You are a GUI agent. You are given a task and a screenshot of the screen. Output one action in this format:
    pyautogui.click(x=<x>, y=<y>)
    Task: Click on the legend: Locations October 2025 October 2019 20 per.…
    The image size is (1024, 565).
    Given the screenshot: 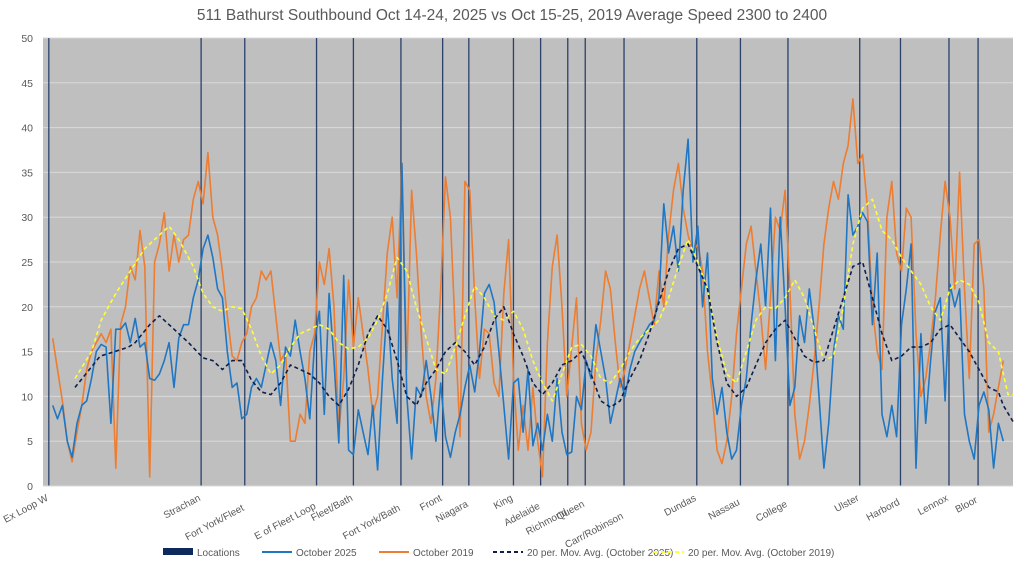 What is the action you would take?
    pyautogui.click(x=498, y=553)
    